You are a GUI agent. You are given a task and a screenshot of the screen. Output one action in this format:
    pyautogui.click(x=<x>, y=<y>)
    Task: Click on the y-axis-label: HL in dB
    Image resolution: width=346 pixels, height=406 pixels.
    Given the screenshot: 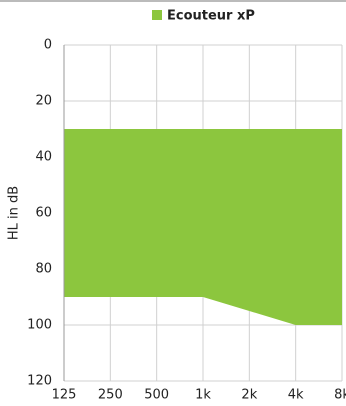 What is the action you would take?
    pyautogui.click(x=14, y=213)
    